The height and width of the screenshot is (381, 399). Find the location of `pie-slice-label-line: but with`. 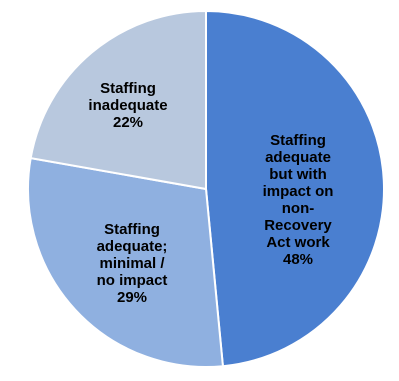

pie-slice-label-line: but with is located at coordinates (297, 174).